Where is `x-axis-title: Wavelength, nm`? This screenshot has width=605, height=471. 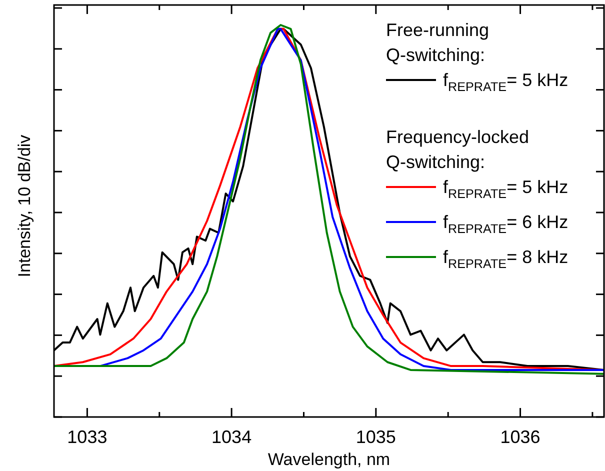
x-axis-title: Wavelength, nm is located at coordinates (329, 459).